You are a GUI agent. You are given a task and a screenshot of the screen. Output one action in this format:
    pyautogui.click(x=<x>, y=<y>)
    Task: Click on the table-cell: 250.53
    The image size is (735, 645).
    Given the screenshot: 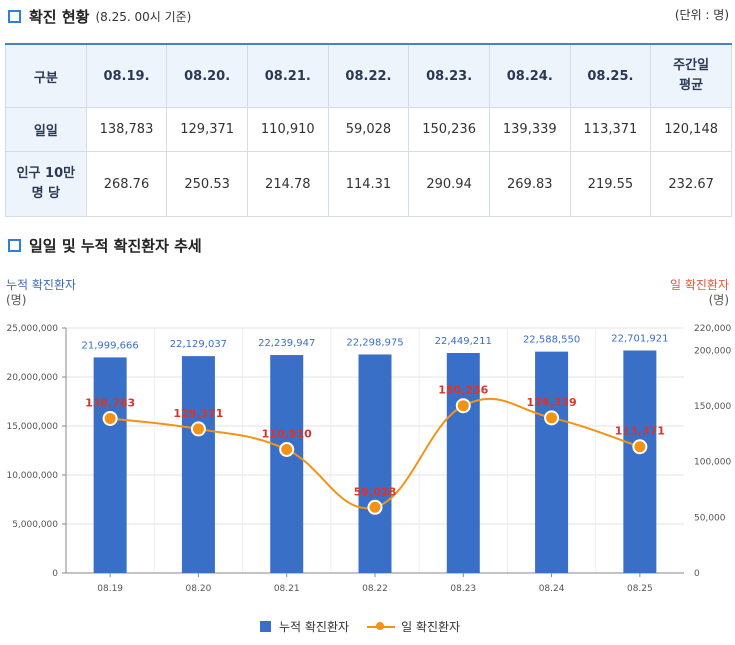 What is the action you would take?
    pyautogui.click(x=207, y=184)
    